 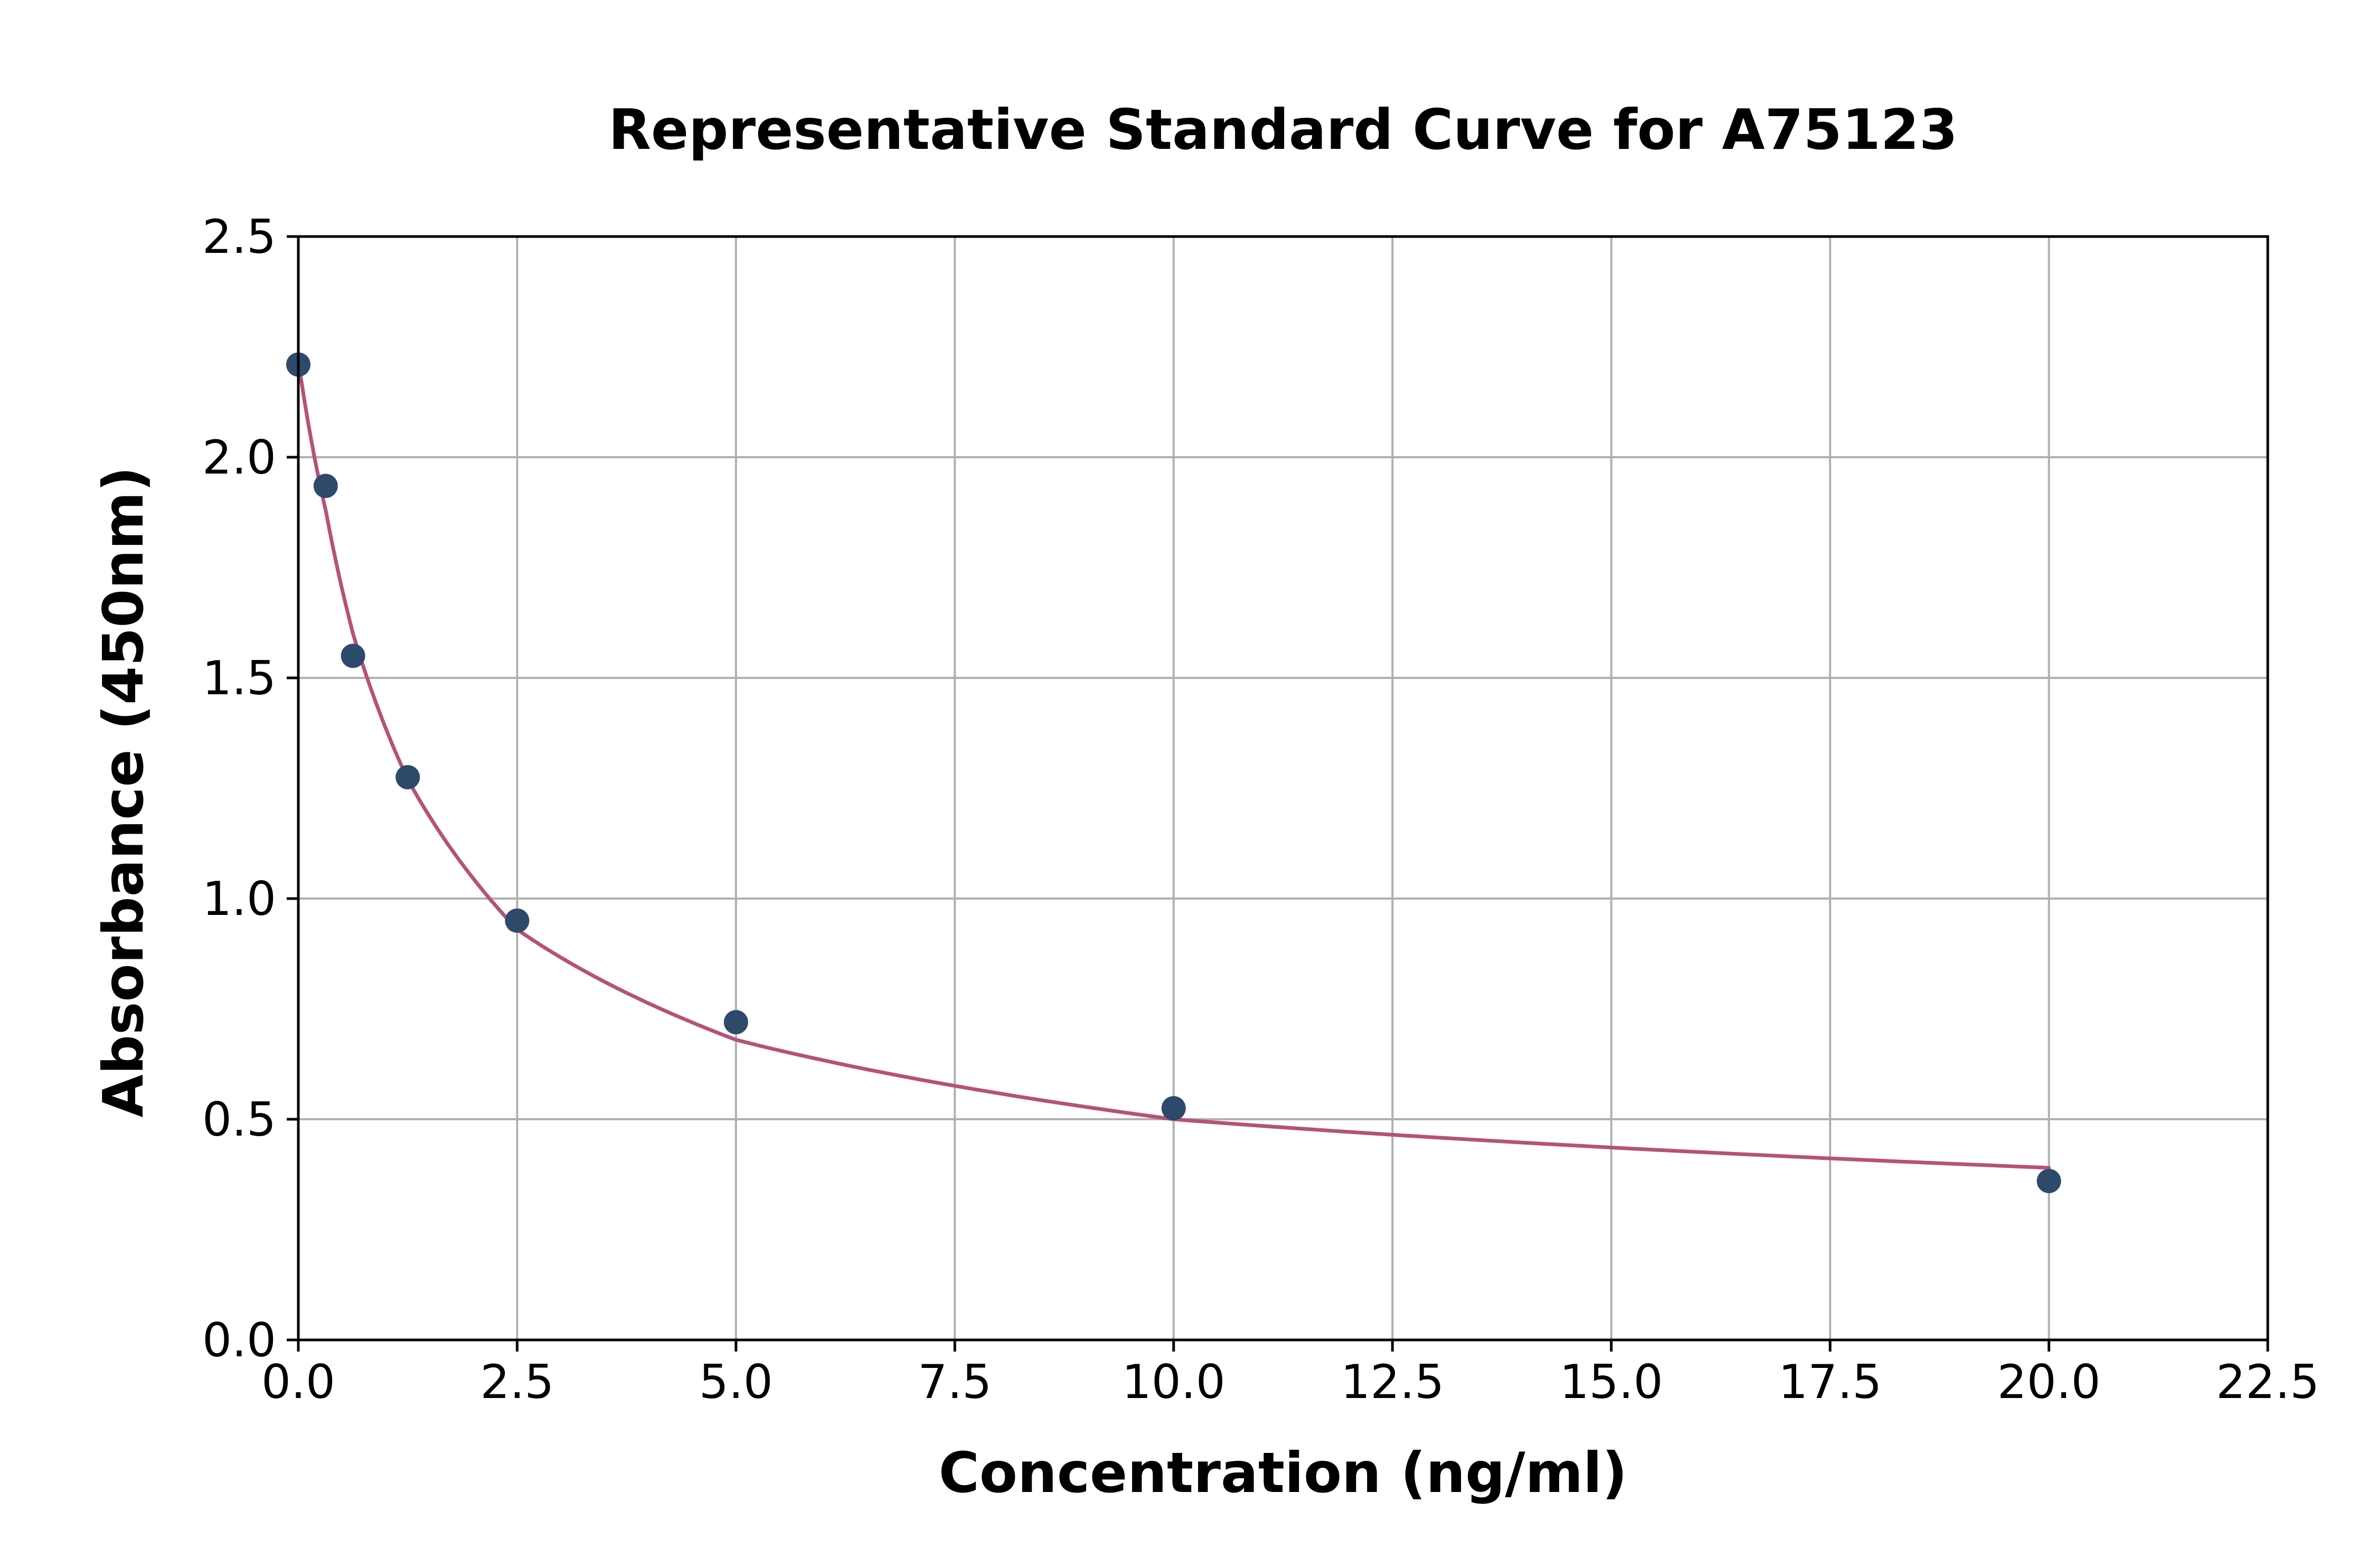 I want to click on x-tick-labels: 0.0 2.5 5.0 7.5 10.0 12.5 15.0 17.5 20.0 22.5, so click(x=1291, y=1382).